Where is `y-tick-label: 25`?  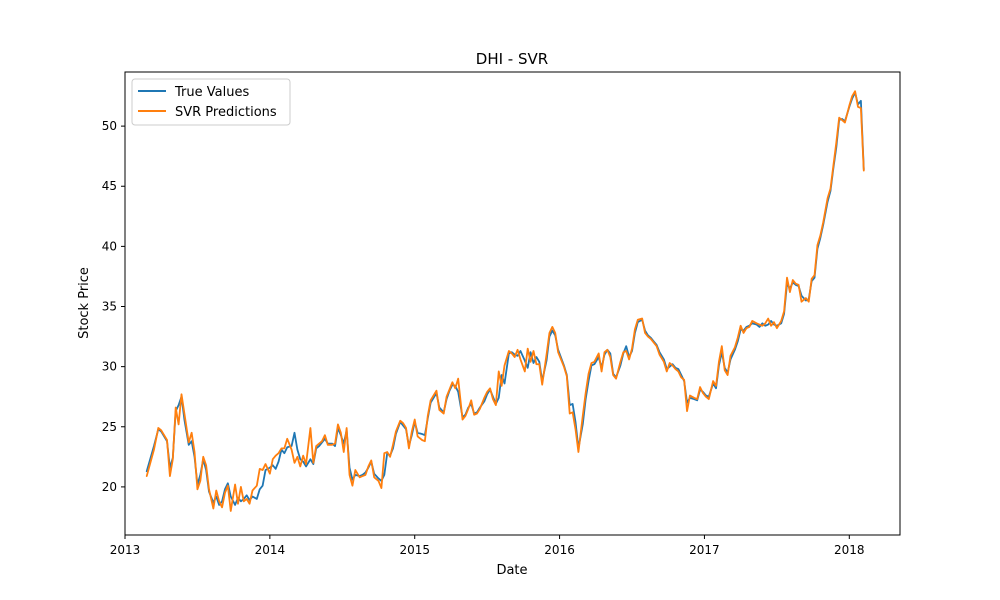
y-tick-label: 25 is located at coordinates (109, 427).